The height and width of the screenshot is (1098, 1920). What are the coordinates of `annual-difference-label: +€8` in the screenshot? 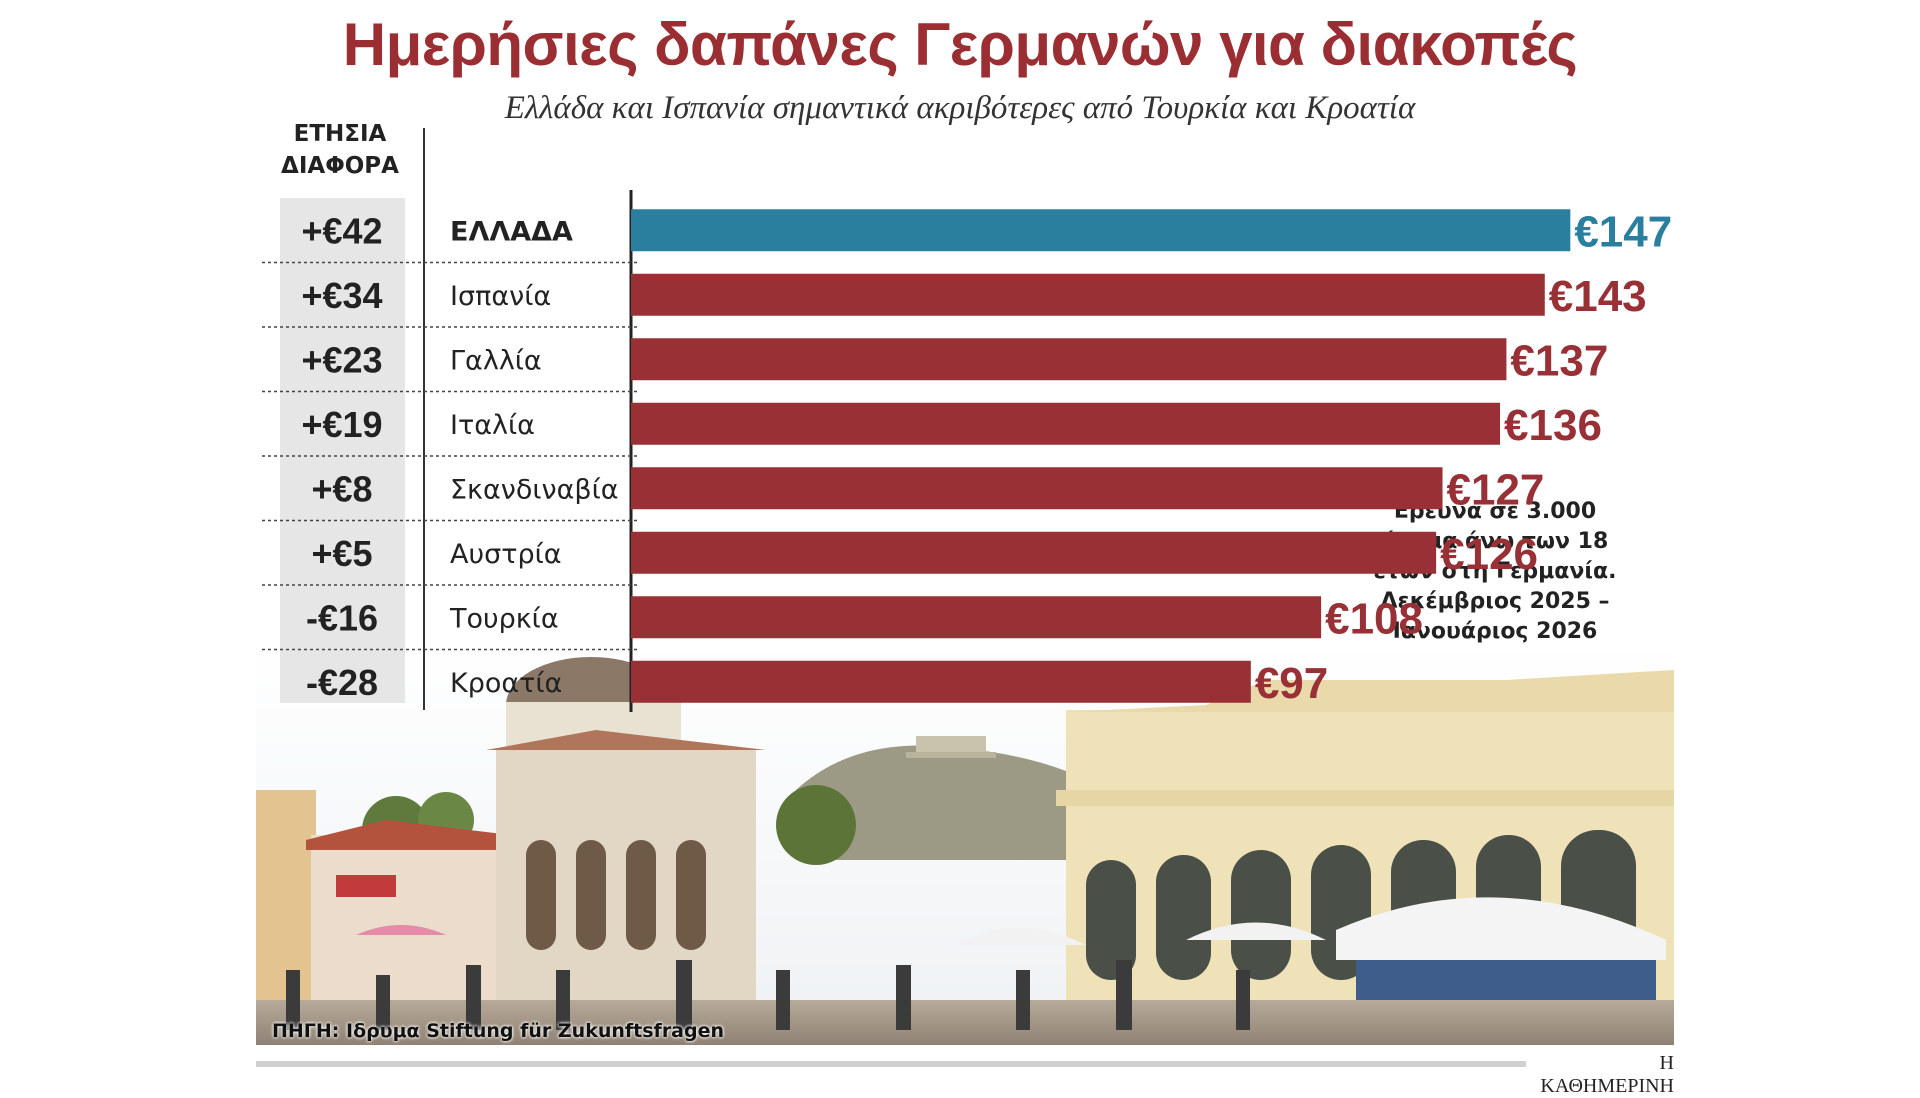 It's located at (341, 488).